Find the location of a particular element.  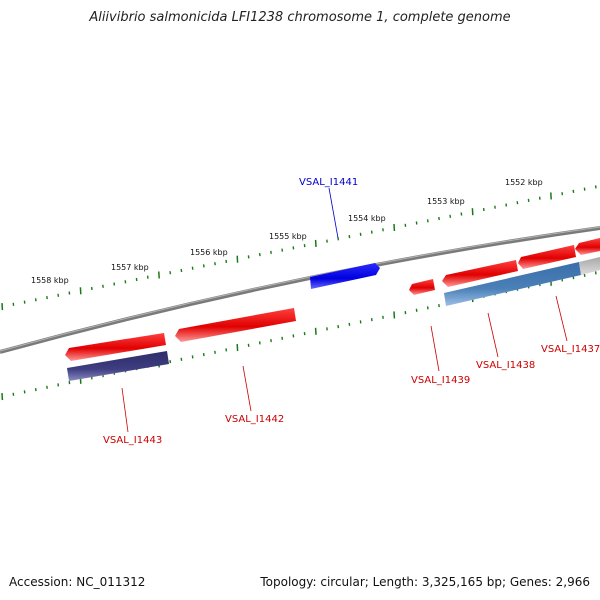

accession-text: Accession: NC_011312 is located at coordinates (77, 582).